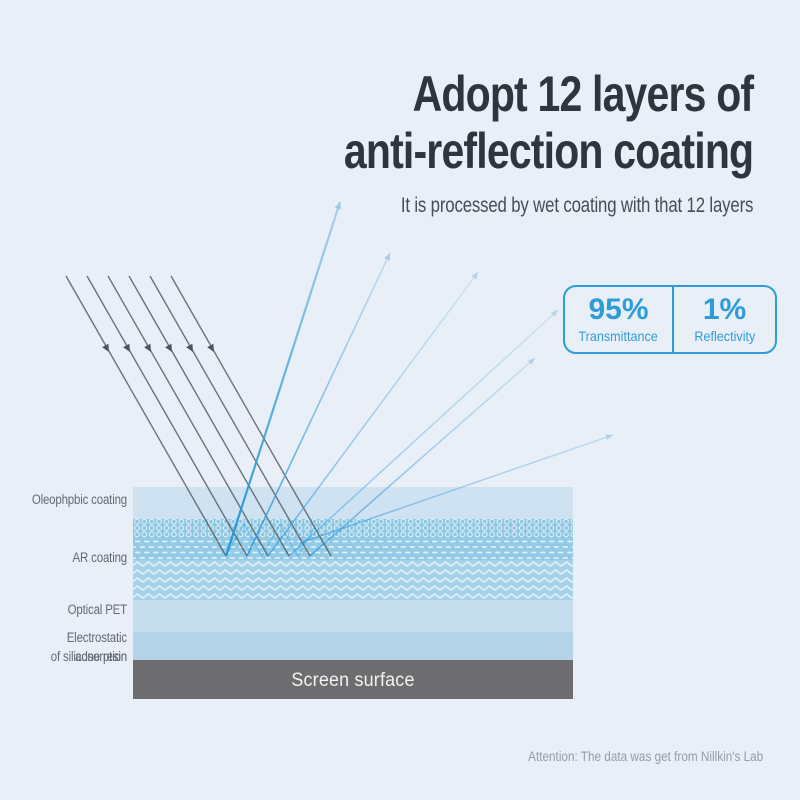  What do you see at coordinates (724, 336) in the screenshot?
I see `reflectivity-label: Reflectivity` at bounding box center [724, 336].